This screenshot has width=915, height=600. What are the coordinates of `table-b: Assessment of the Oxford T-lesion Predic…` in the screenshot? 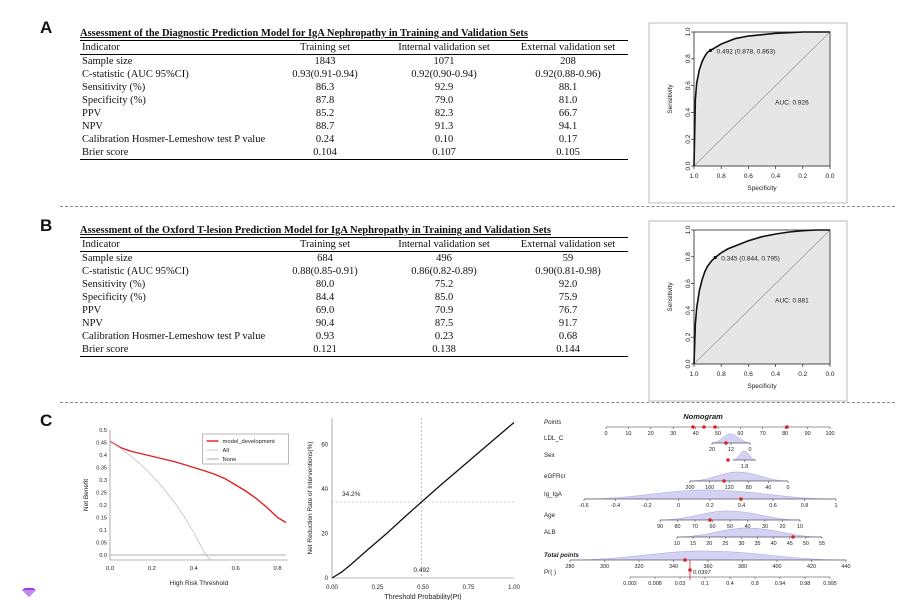 It's located at (354, 291).